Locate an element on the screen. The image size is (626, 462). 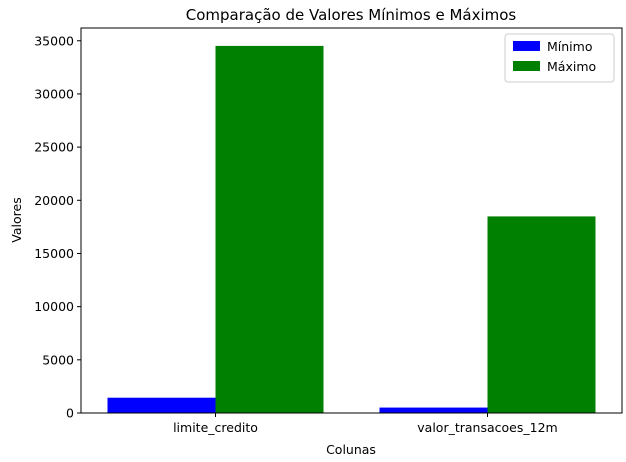
chart-title: Comparação de Valores Mínimos e Máximos is located at coordinates (351, 15).